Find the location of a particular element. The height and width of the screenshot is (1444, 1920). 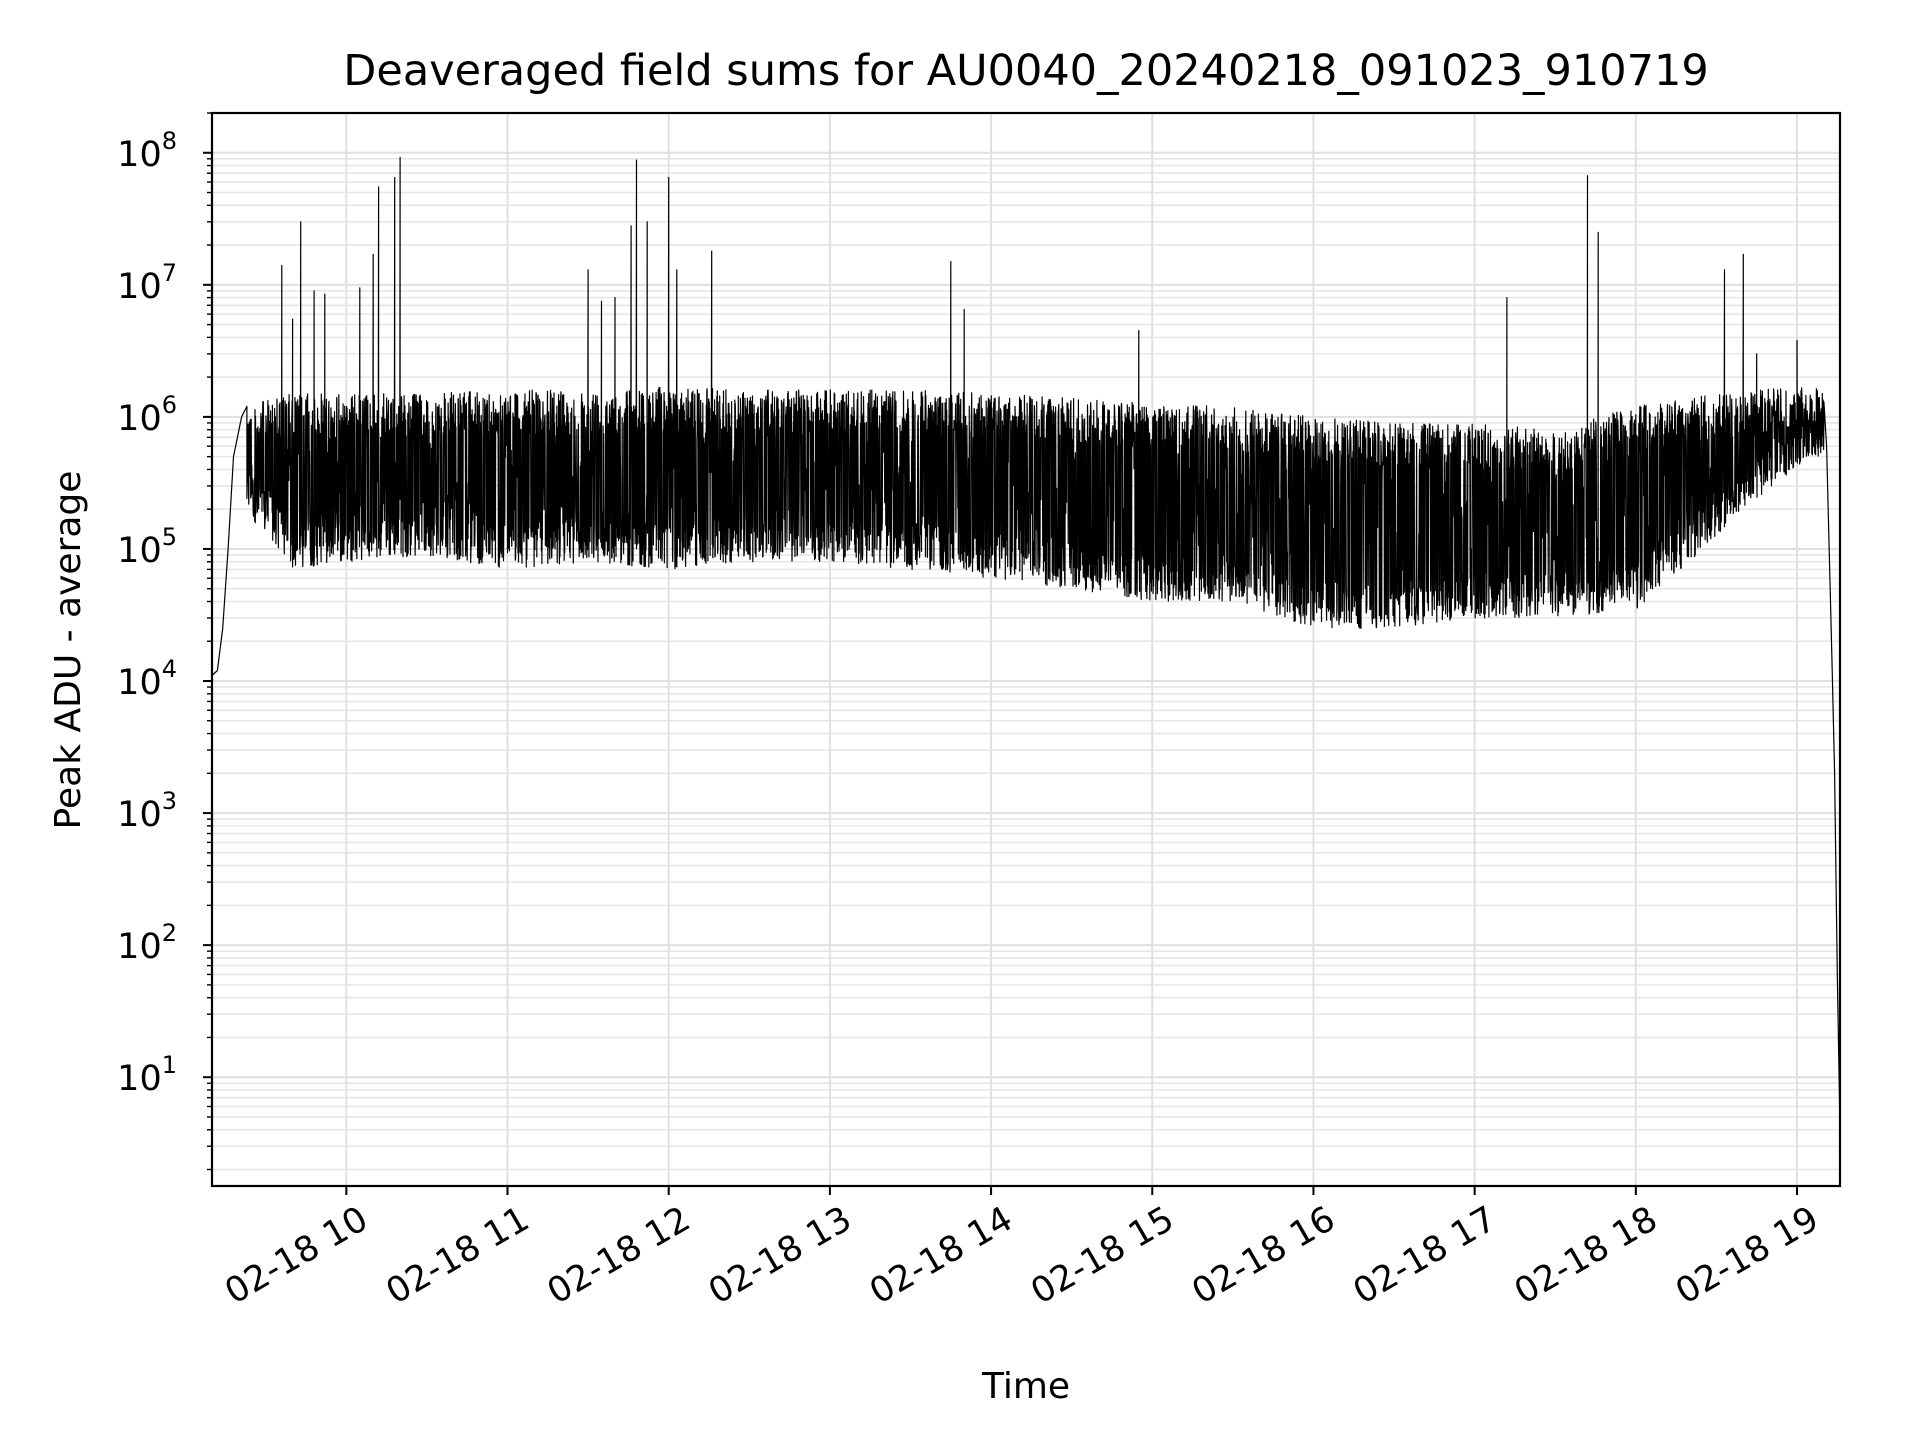

x-axis-label: Time is located at coordinates (1025, 1386).